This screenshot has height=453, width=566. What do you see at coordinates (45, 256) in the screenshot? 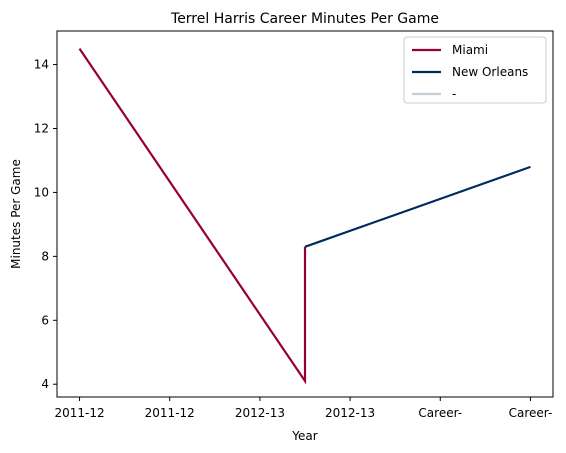
I see `y-tick-label: 8` at bounding box center [45, 256].